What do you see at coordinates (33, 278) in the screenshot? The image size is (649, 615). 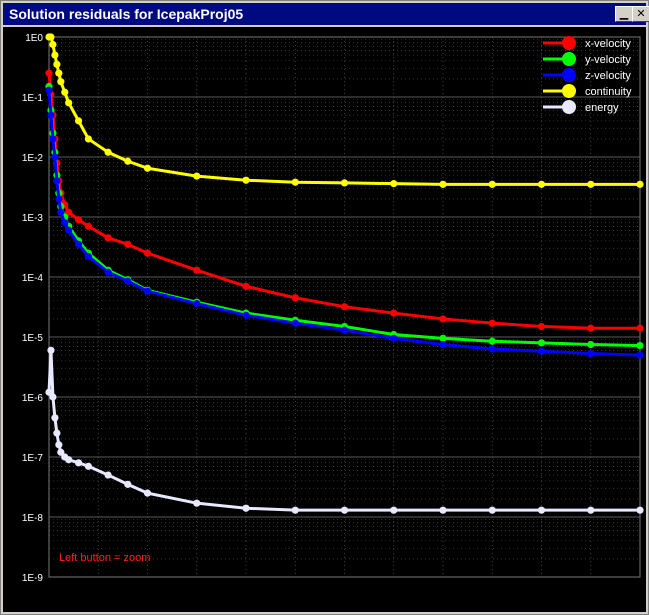 I see `y-tick-label: 1E-4` at bounding box center [33, 278].